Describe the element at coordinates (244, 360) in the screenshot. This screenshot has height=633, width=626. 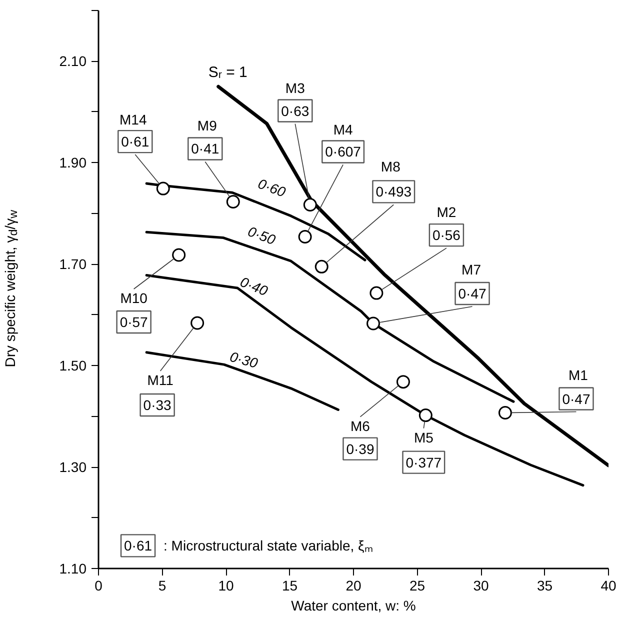
I see `text: 0·30` at that location.